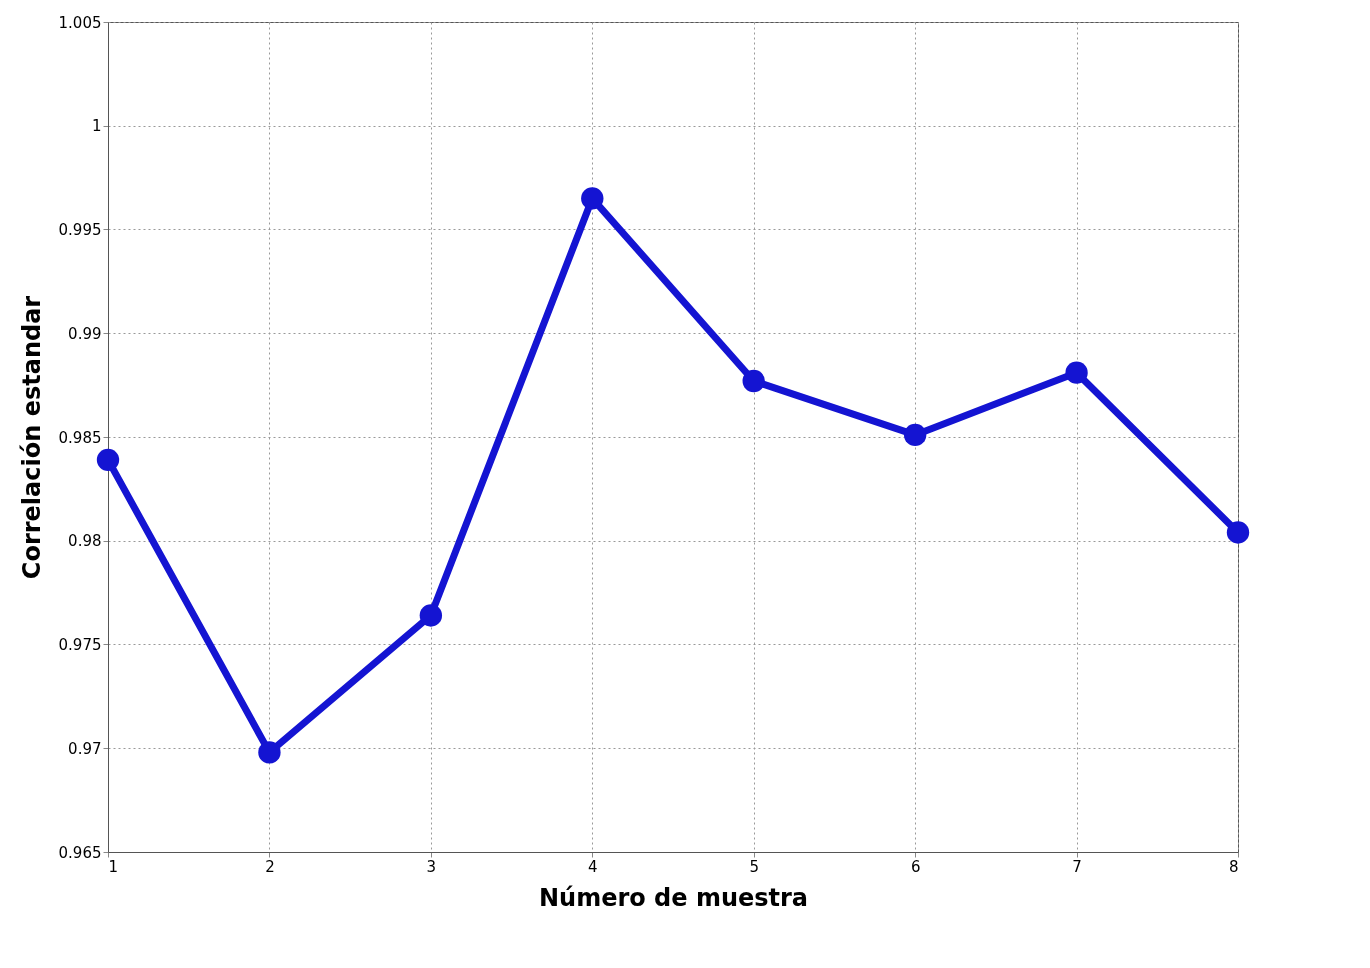  What do you see at coordinates (270, 866) in the screenshot?
I see `x-tick-label: 2` at bounding box center [270, 866].